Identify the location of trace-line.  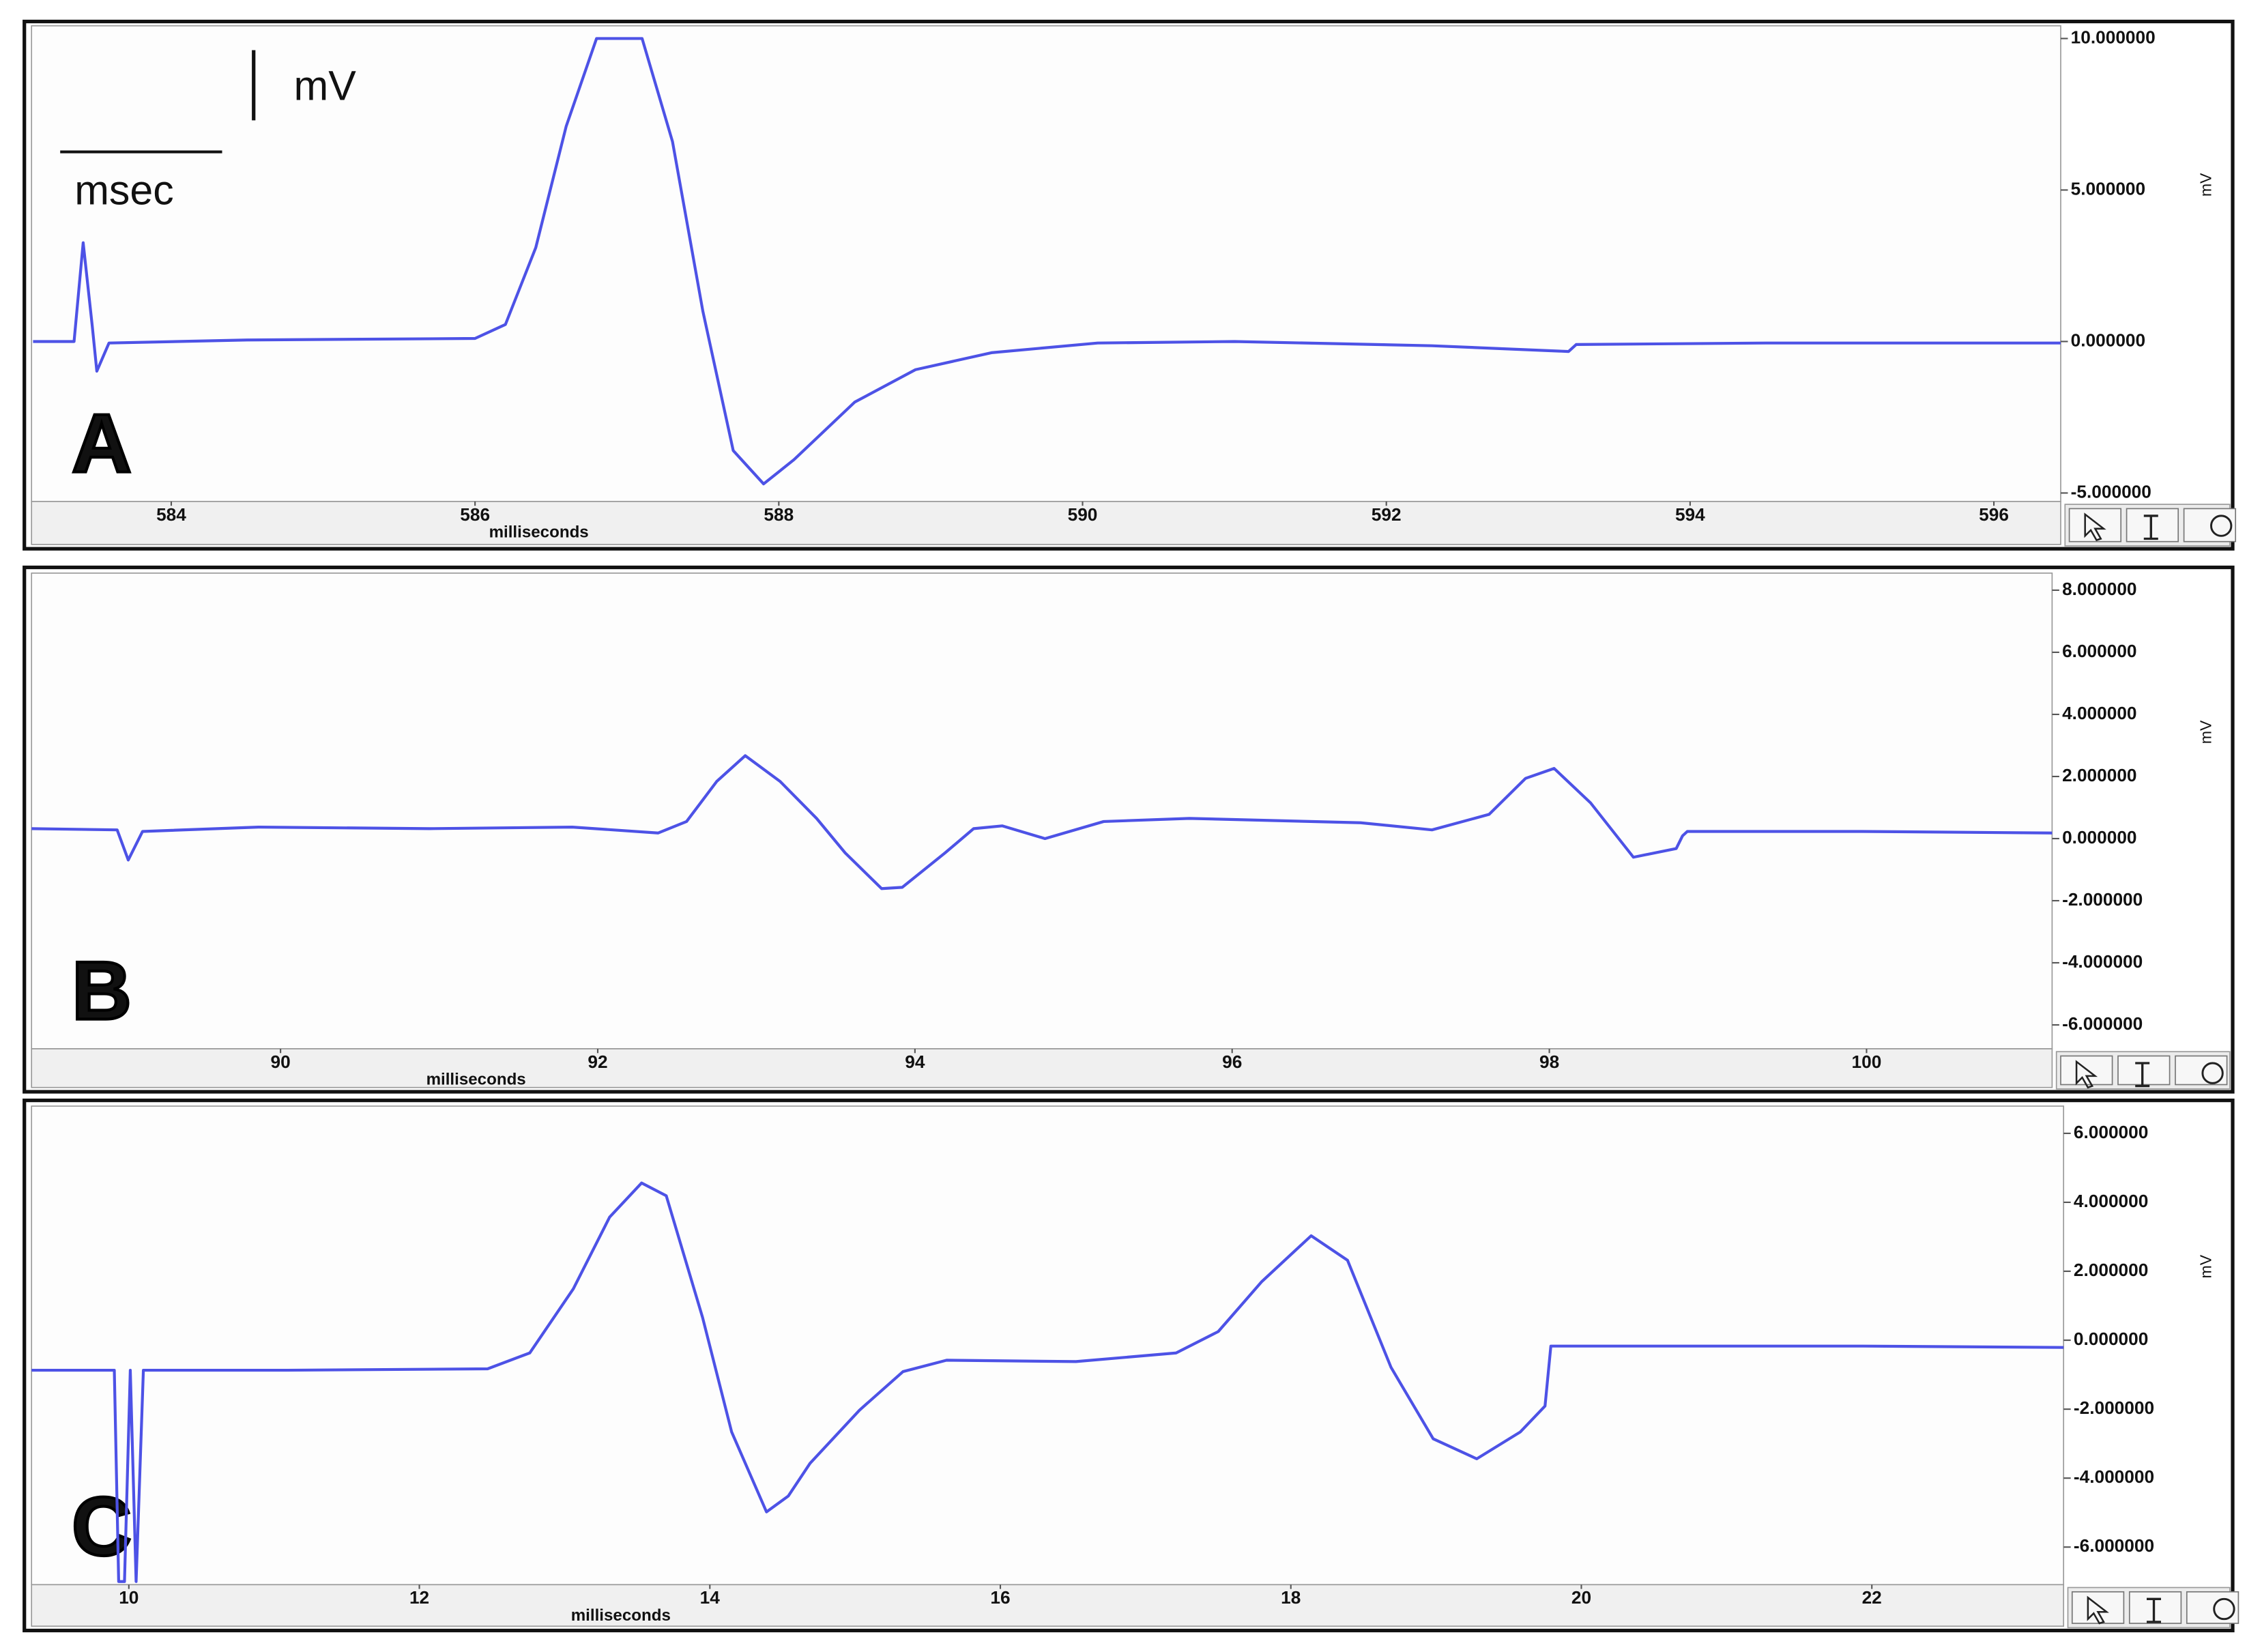
(1042, 822).